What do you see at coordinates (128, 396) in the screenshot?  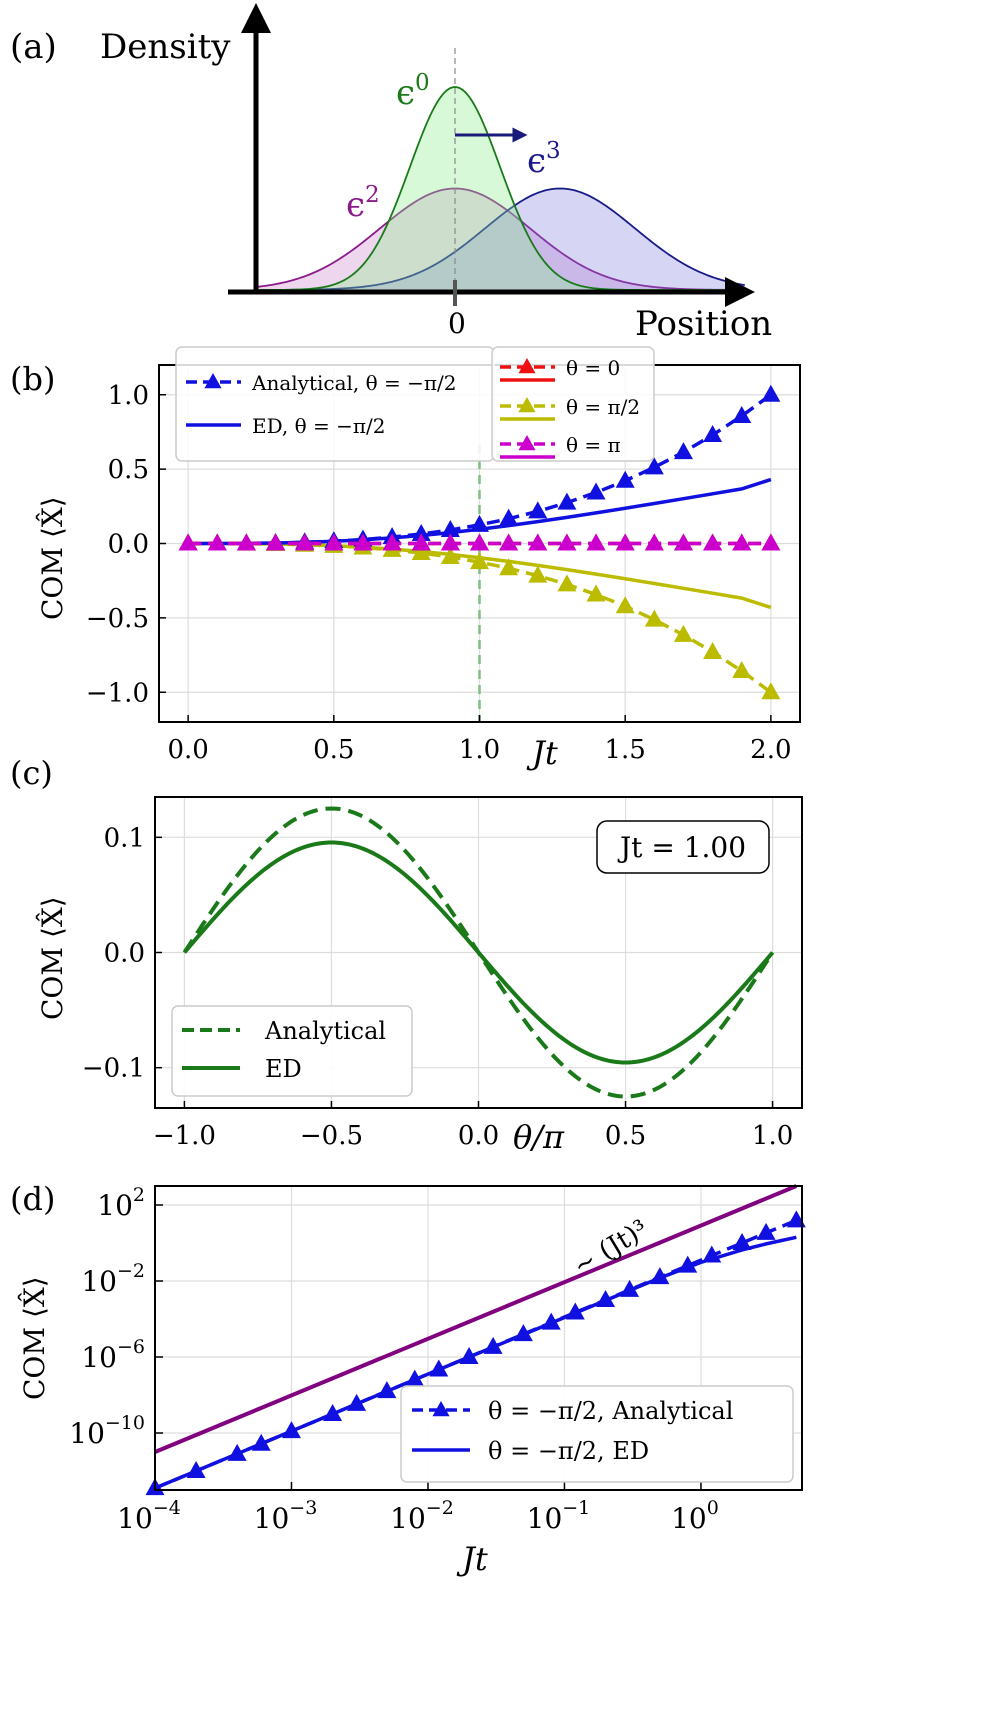 I see `panel-b-ytick-label: 1.0` at bounding box center [128, 396].